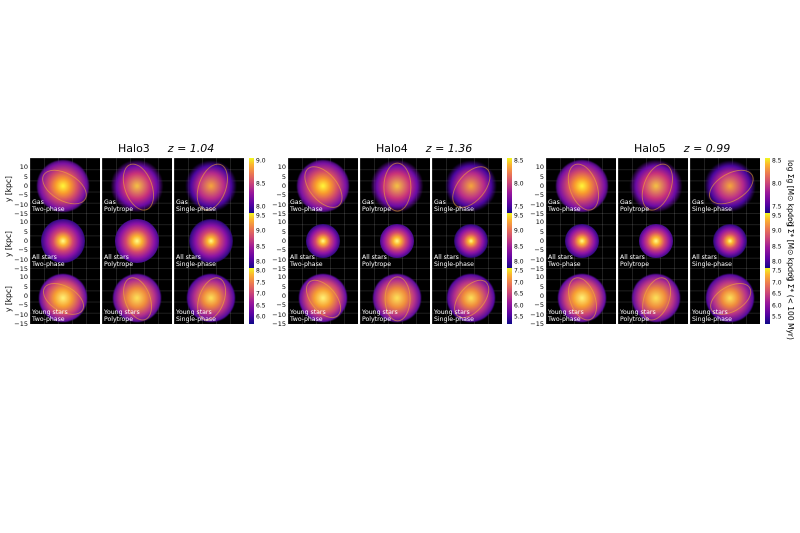 Image resolution: width=800 pixels, height=533 pixels. I want to click on y-tick-label: 0, so click(25, 186).